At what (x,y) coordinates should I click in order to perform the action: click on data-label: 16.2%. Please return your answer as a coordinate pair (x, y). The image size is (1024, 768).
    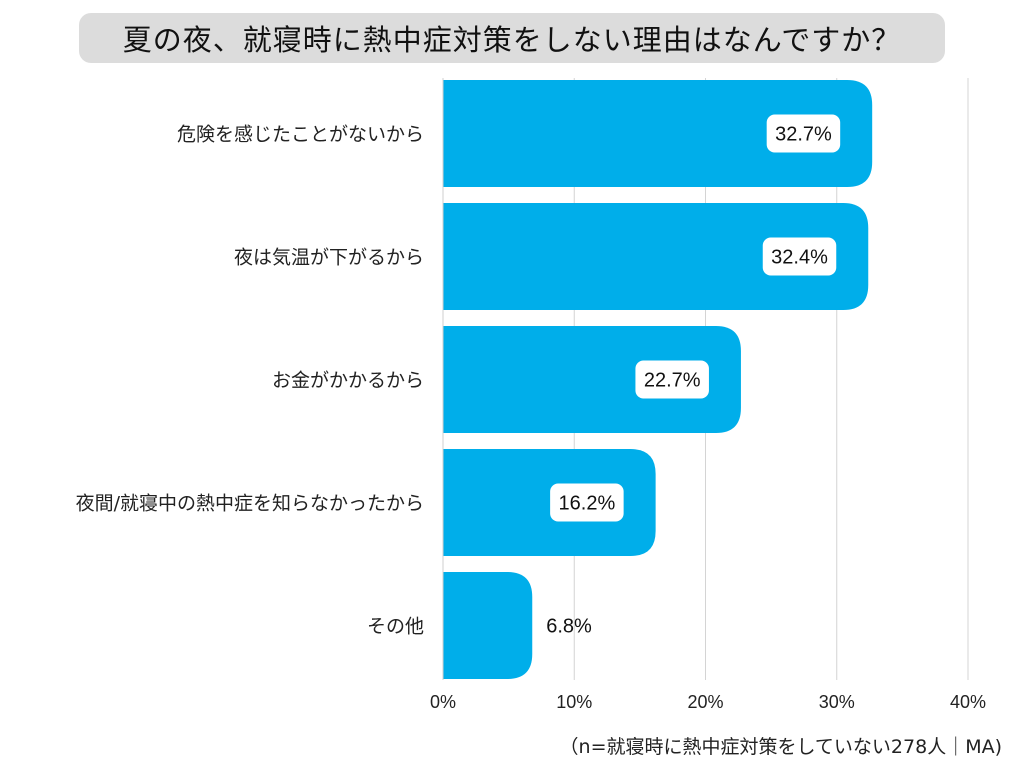
    Looking at the image, I should click on (587, 504).